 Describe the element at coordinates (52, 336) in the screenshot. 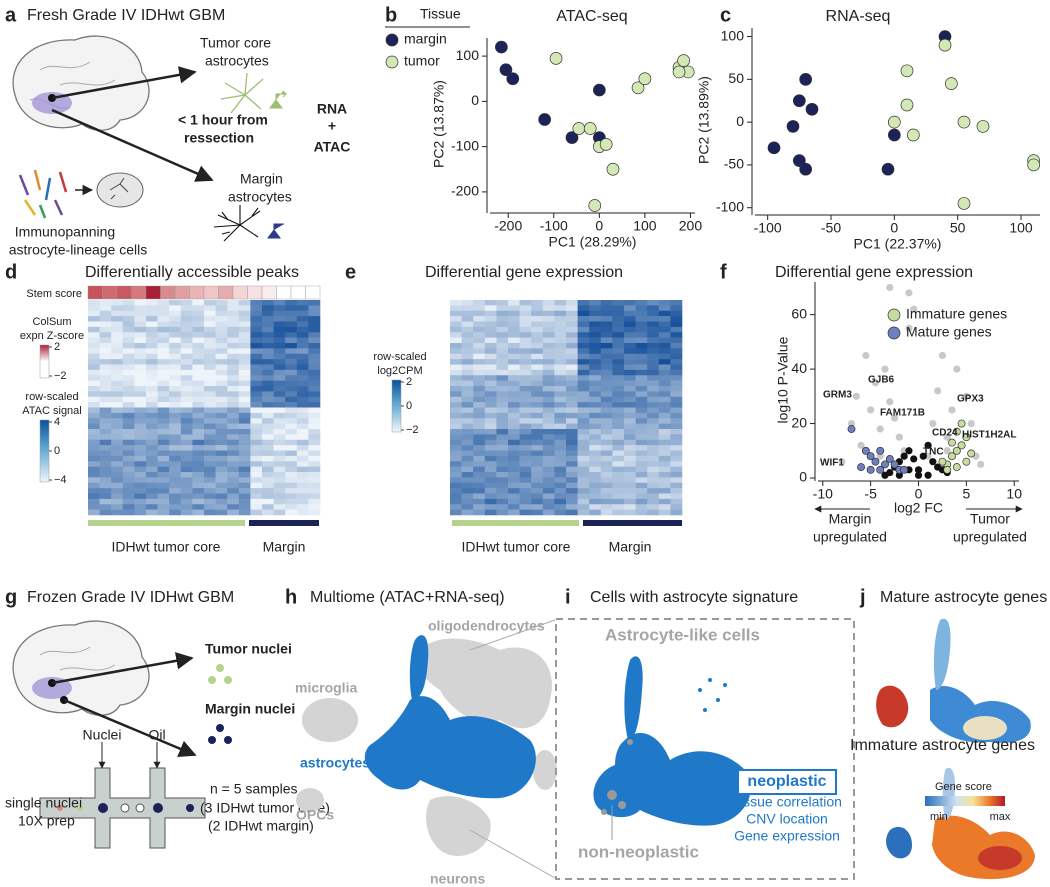

I see `colorbar-title: expn Z-score` at that location.